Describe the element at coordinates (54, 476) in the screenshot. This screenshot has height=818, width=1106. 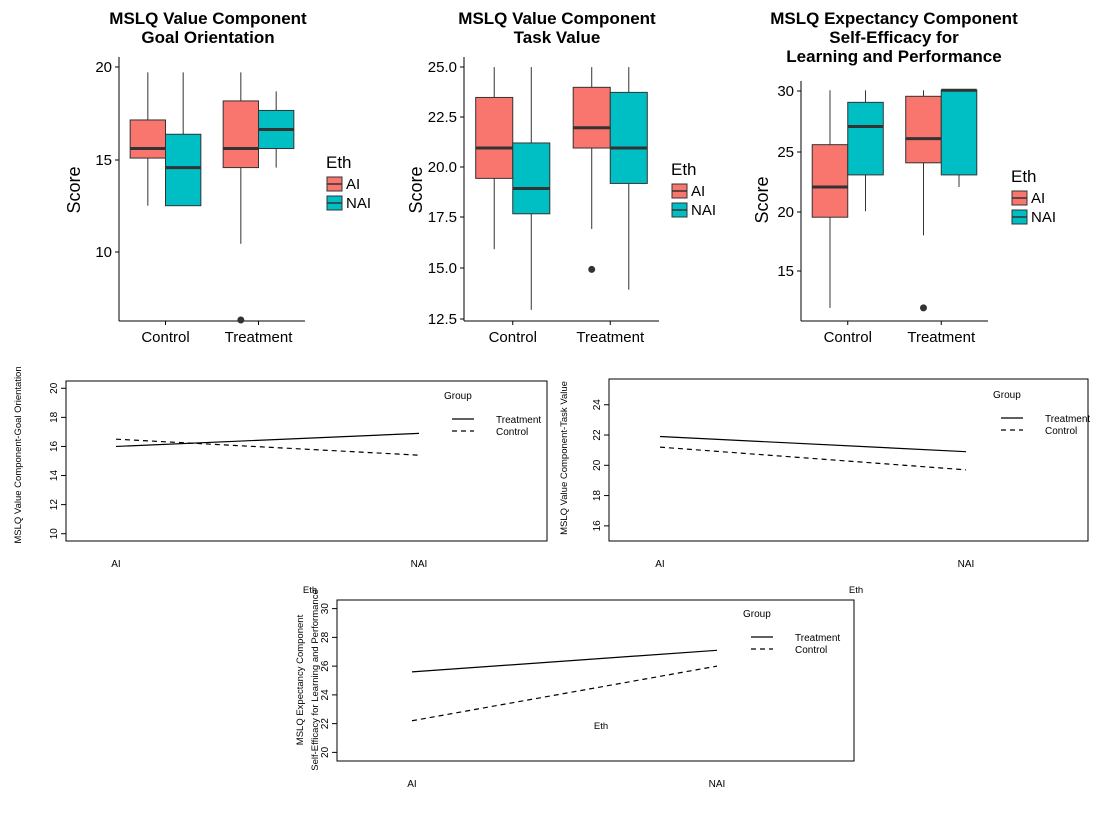
I see `y-tick-label: 14` at that location.